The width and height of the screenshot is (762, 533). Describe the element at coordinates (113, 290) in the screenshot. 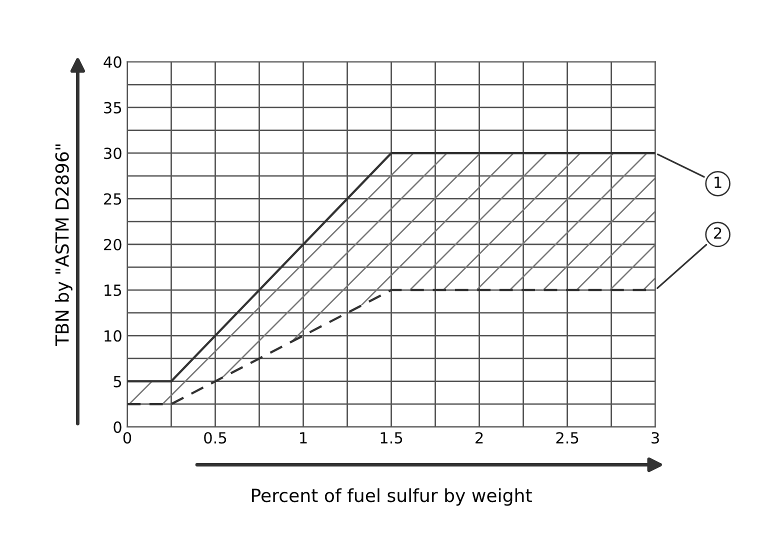

I see `y-tick-label: 15` at that location.